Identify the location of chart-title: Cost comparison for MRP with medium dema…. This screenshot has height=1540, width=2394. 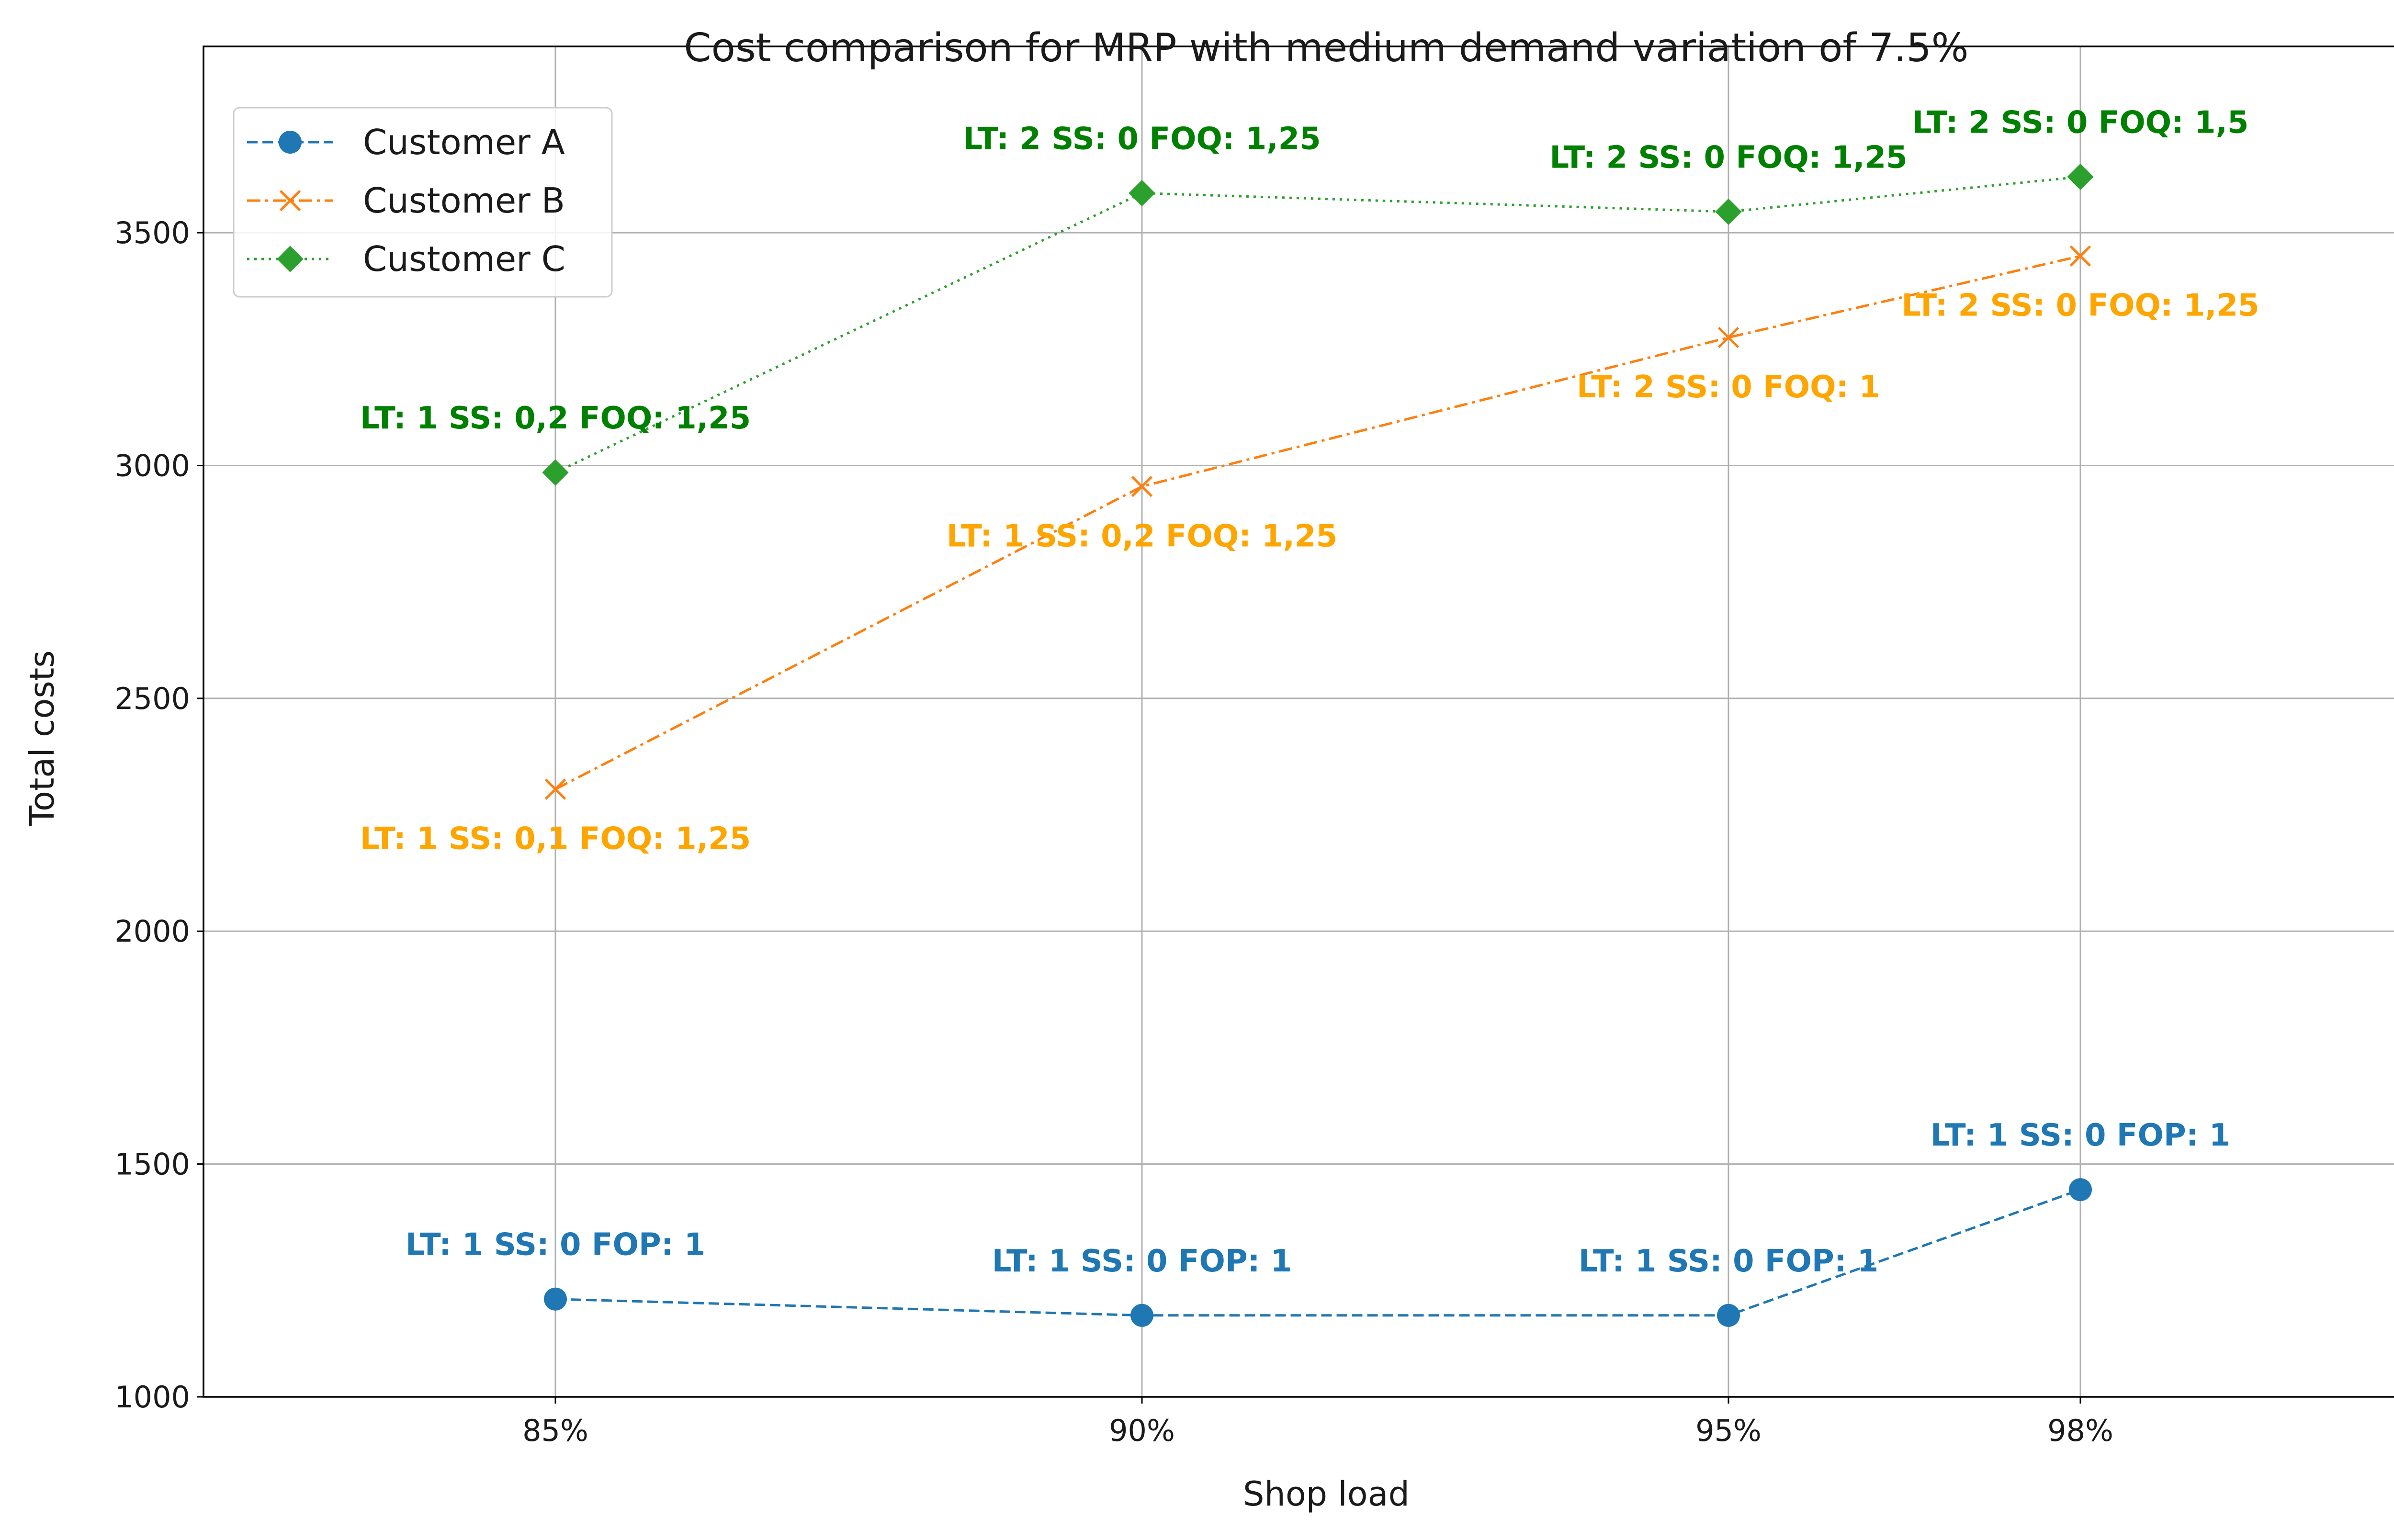
(1326, 48).